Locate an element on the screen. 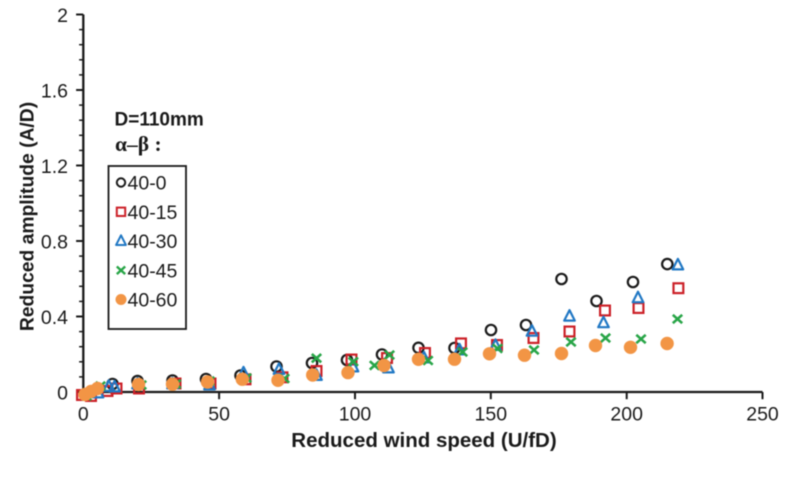 The width and height of the screenshot is (800, 489). svg-text: Reduced amplitude (A/D) is located at coordinates (28, 216).